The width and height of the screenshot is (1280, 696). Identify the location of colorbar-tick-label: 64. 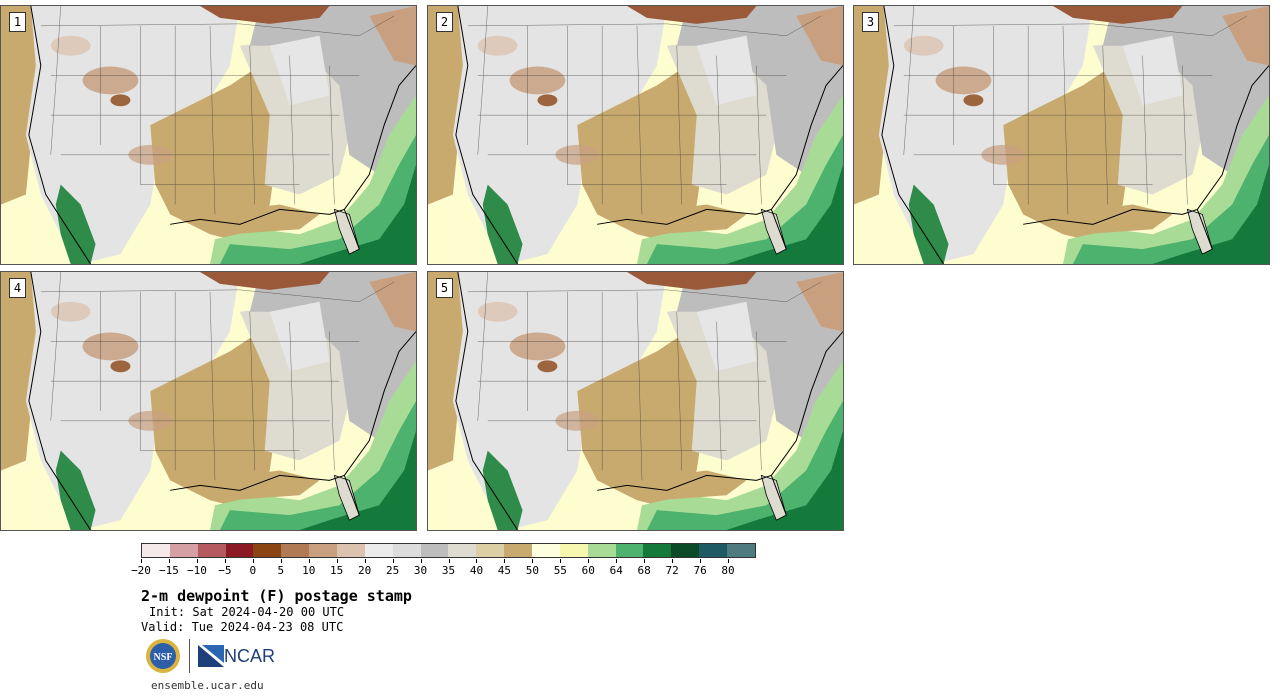
(616, 570).